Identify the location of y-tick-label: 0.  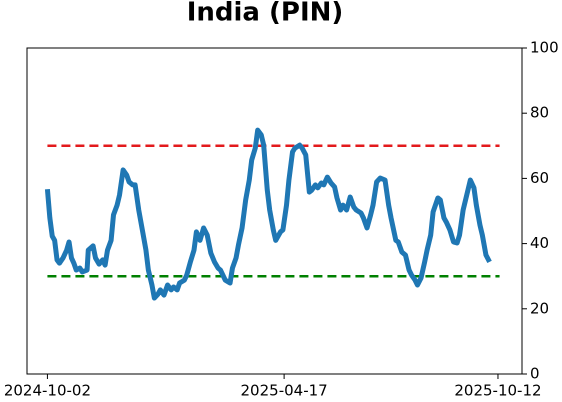
(535, 374).